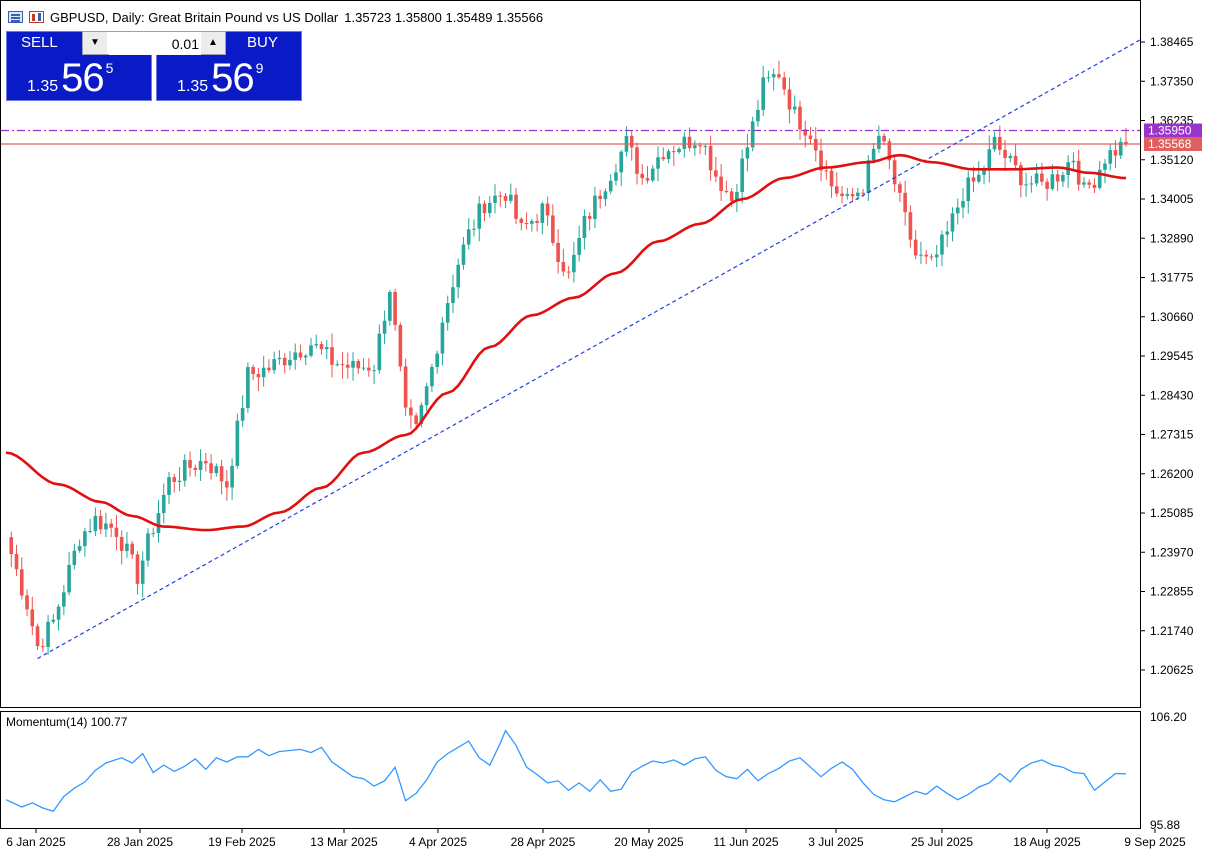 The image size is (1216, 849). Describe the element at coordinates (836, 842) in the screenshot. I see `x-tick-label: 3 Jul 2025` at that location.